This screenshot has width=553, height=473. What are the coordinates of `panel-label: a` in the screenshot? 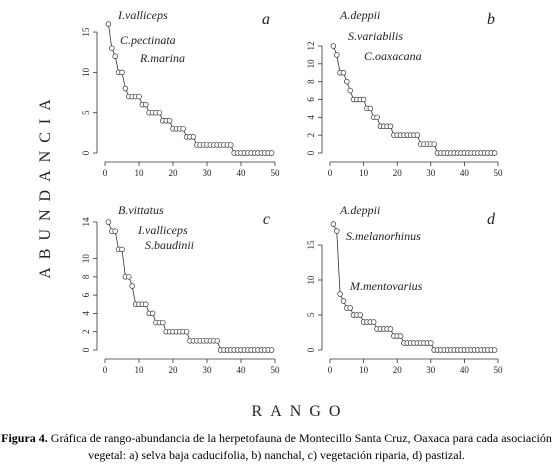 It's located at (266, 19).